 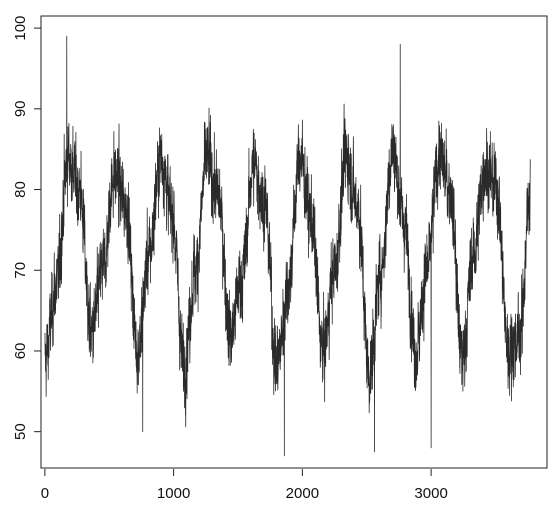 What do you see at coordinates (20, 189) in the screenshot?
I see `y-tick-label: 80` at bounding box center [20, 189].